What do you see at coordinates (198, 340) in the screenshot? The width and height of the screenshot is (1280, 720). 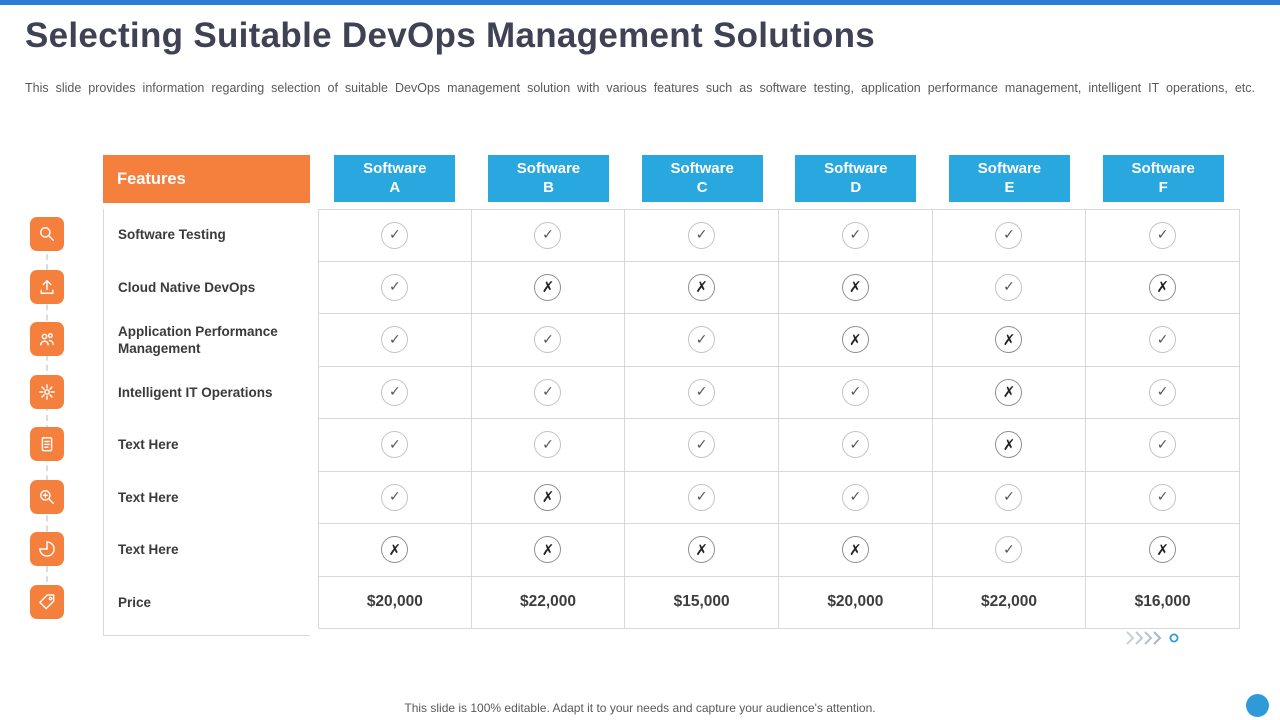 I see `feature-row-label: Application Performance Management` at bounding box center [198, 340].